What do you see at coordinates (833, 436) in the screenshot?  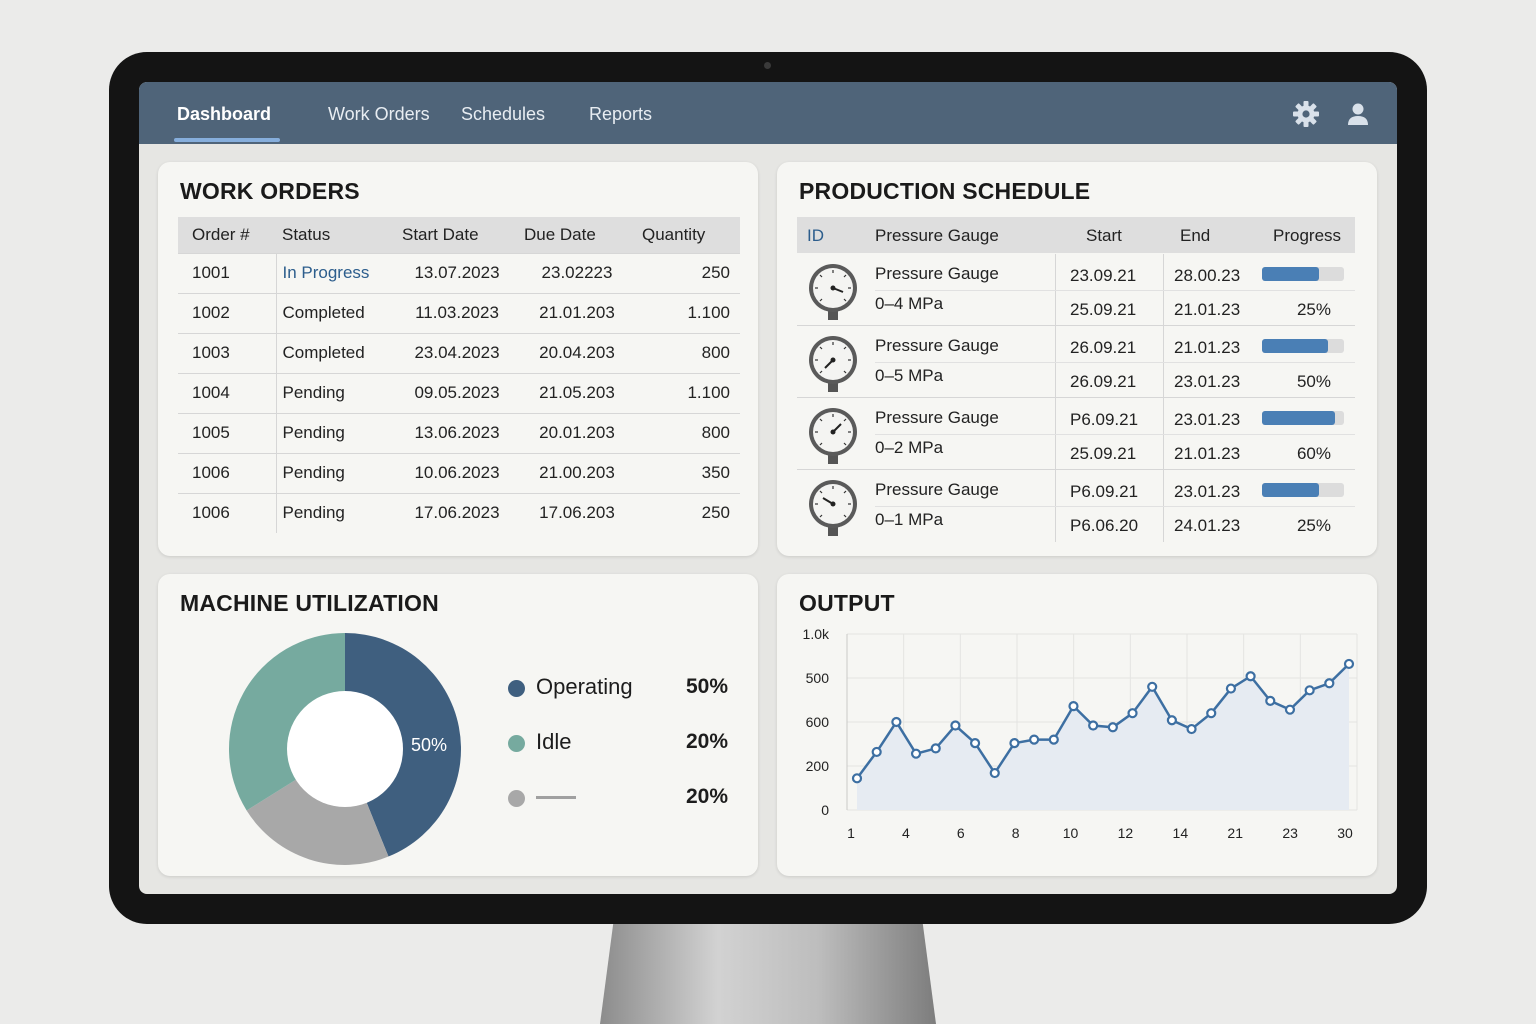 I see `pressure-gauge-icon` at bounding box center [833, 436].